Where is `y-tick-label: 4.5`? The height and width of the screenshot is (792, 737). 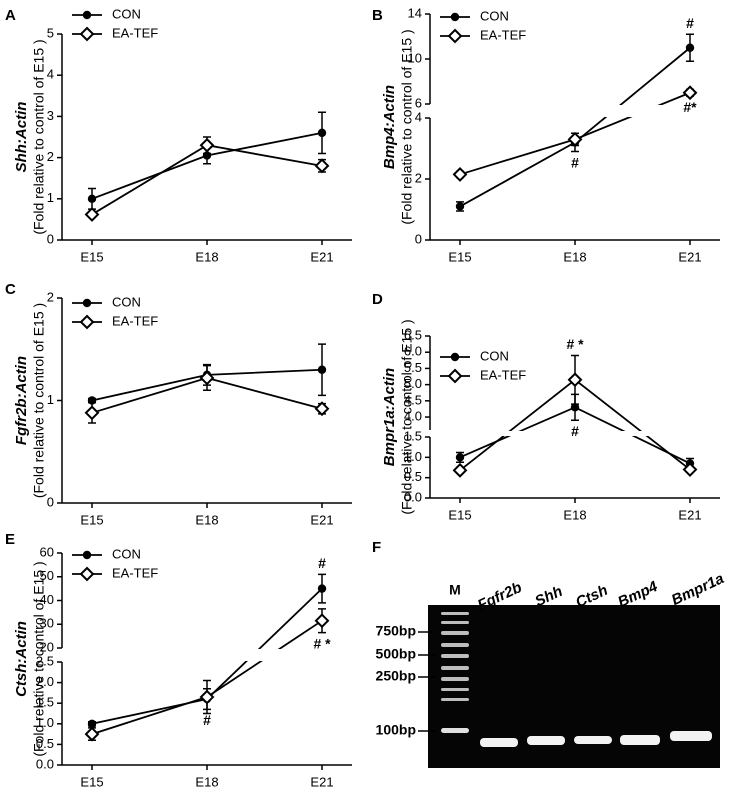 y-tick-label: 4.5 is located at coordinates (413, 399).